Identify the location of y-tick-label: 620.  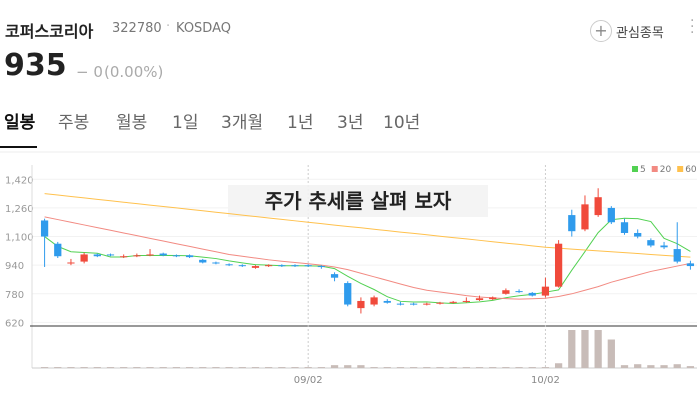
(14, 323).